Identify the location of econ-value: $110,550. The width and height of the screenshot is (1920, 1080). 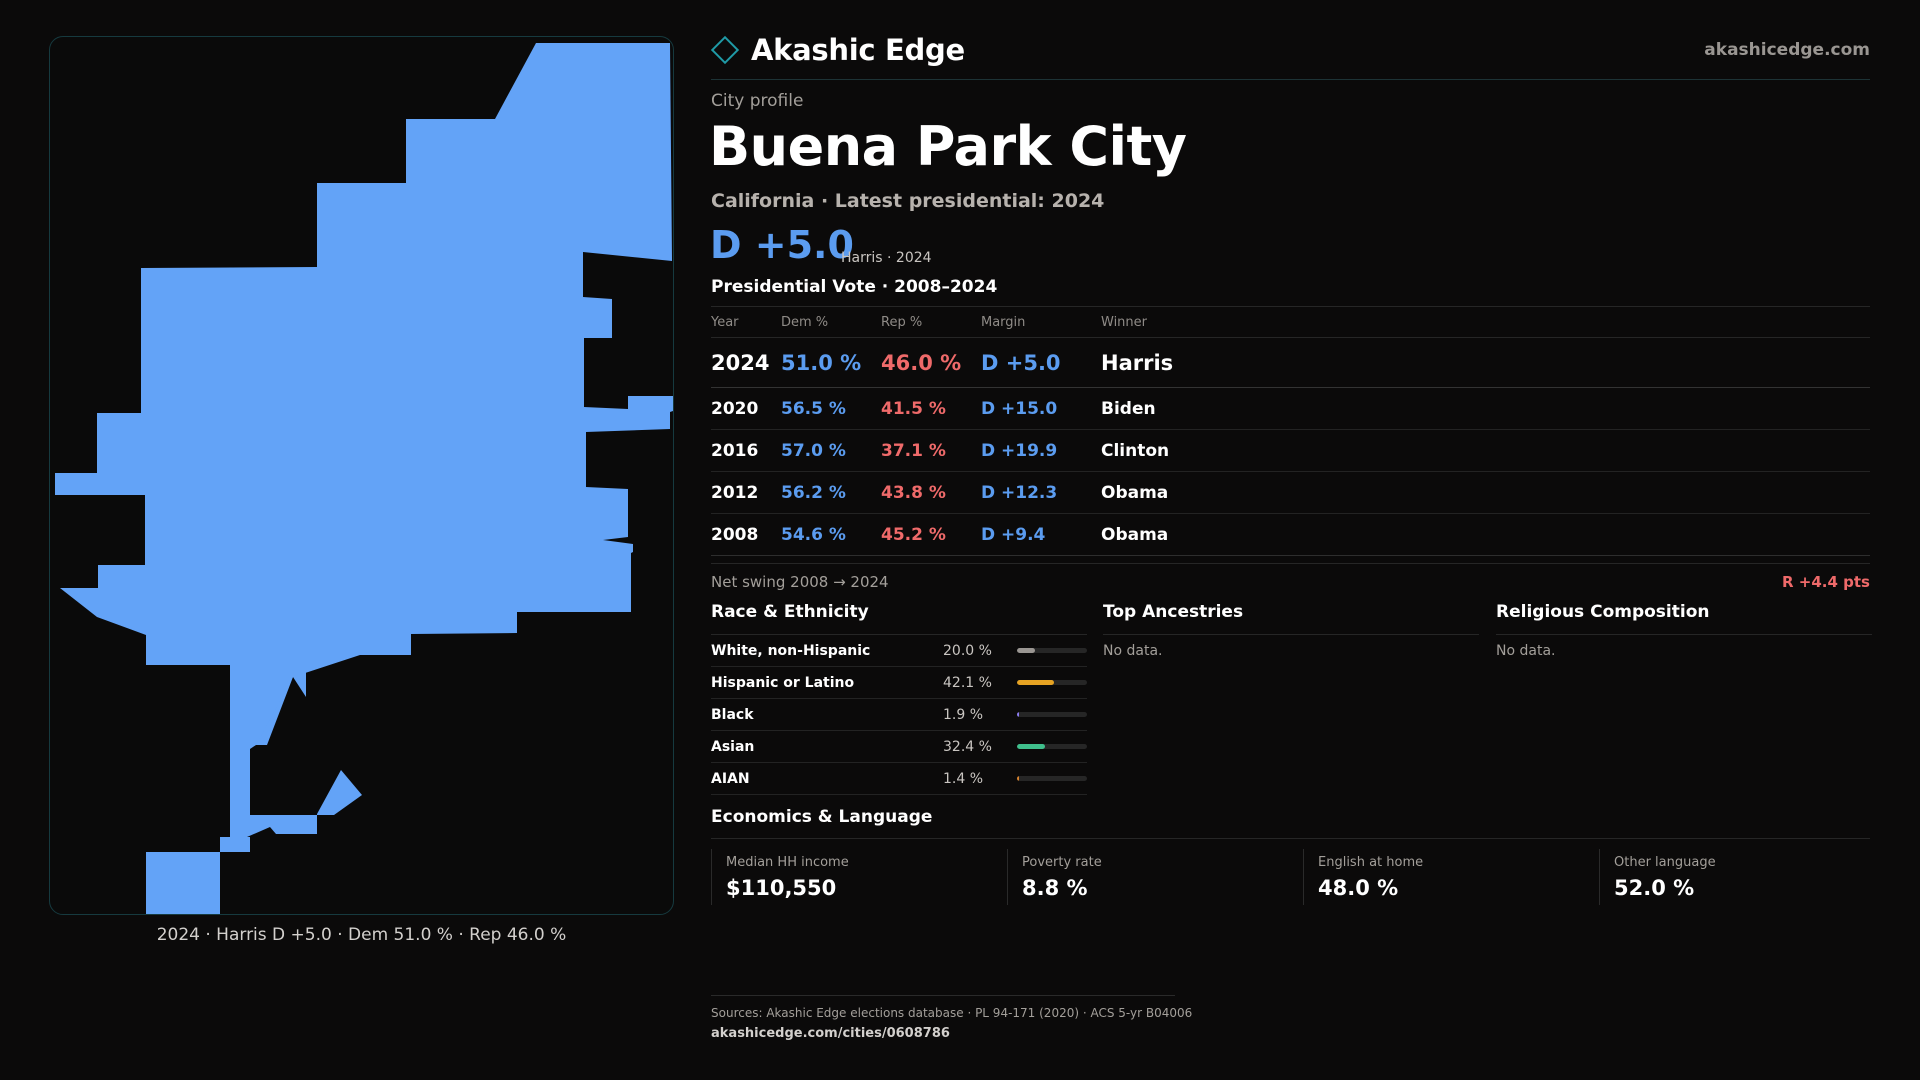
(781, 888).